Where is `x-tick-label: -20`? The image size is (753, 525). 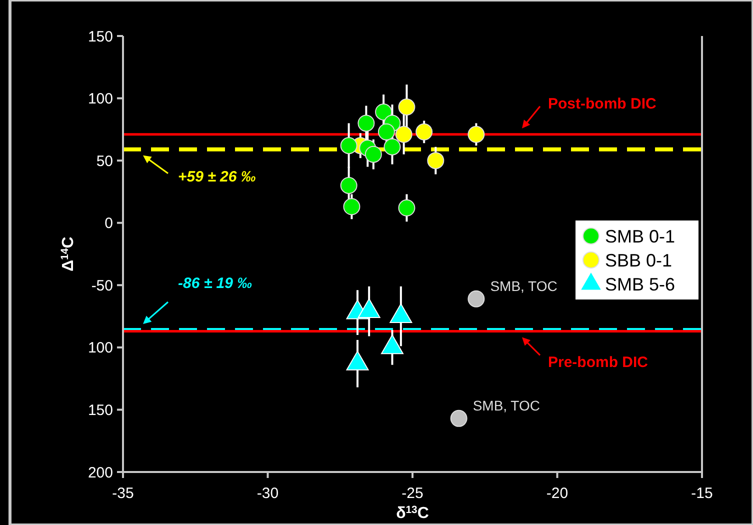
x-tick-label: -20 is located at coordinates (557, 493).